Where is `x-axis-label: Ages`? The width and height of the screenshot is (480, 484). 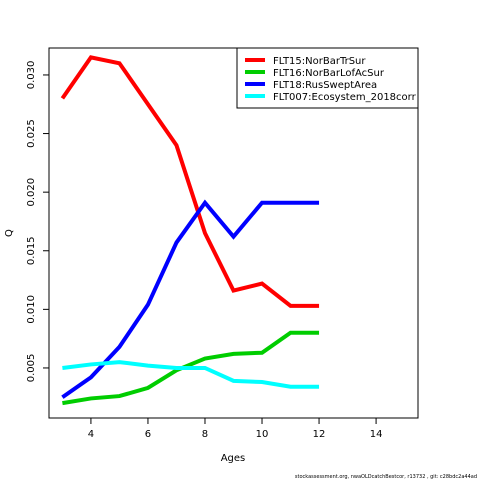
x-axis-label: Ages is located at coordinates (233, 458).